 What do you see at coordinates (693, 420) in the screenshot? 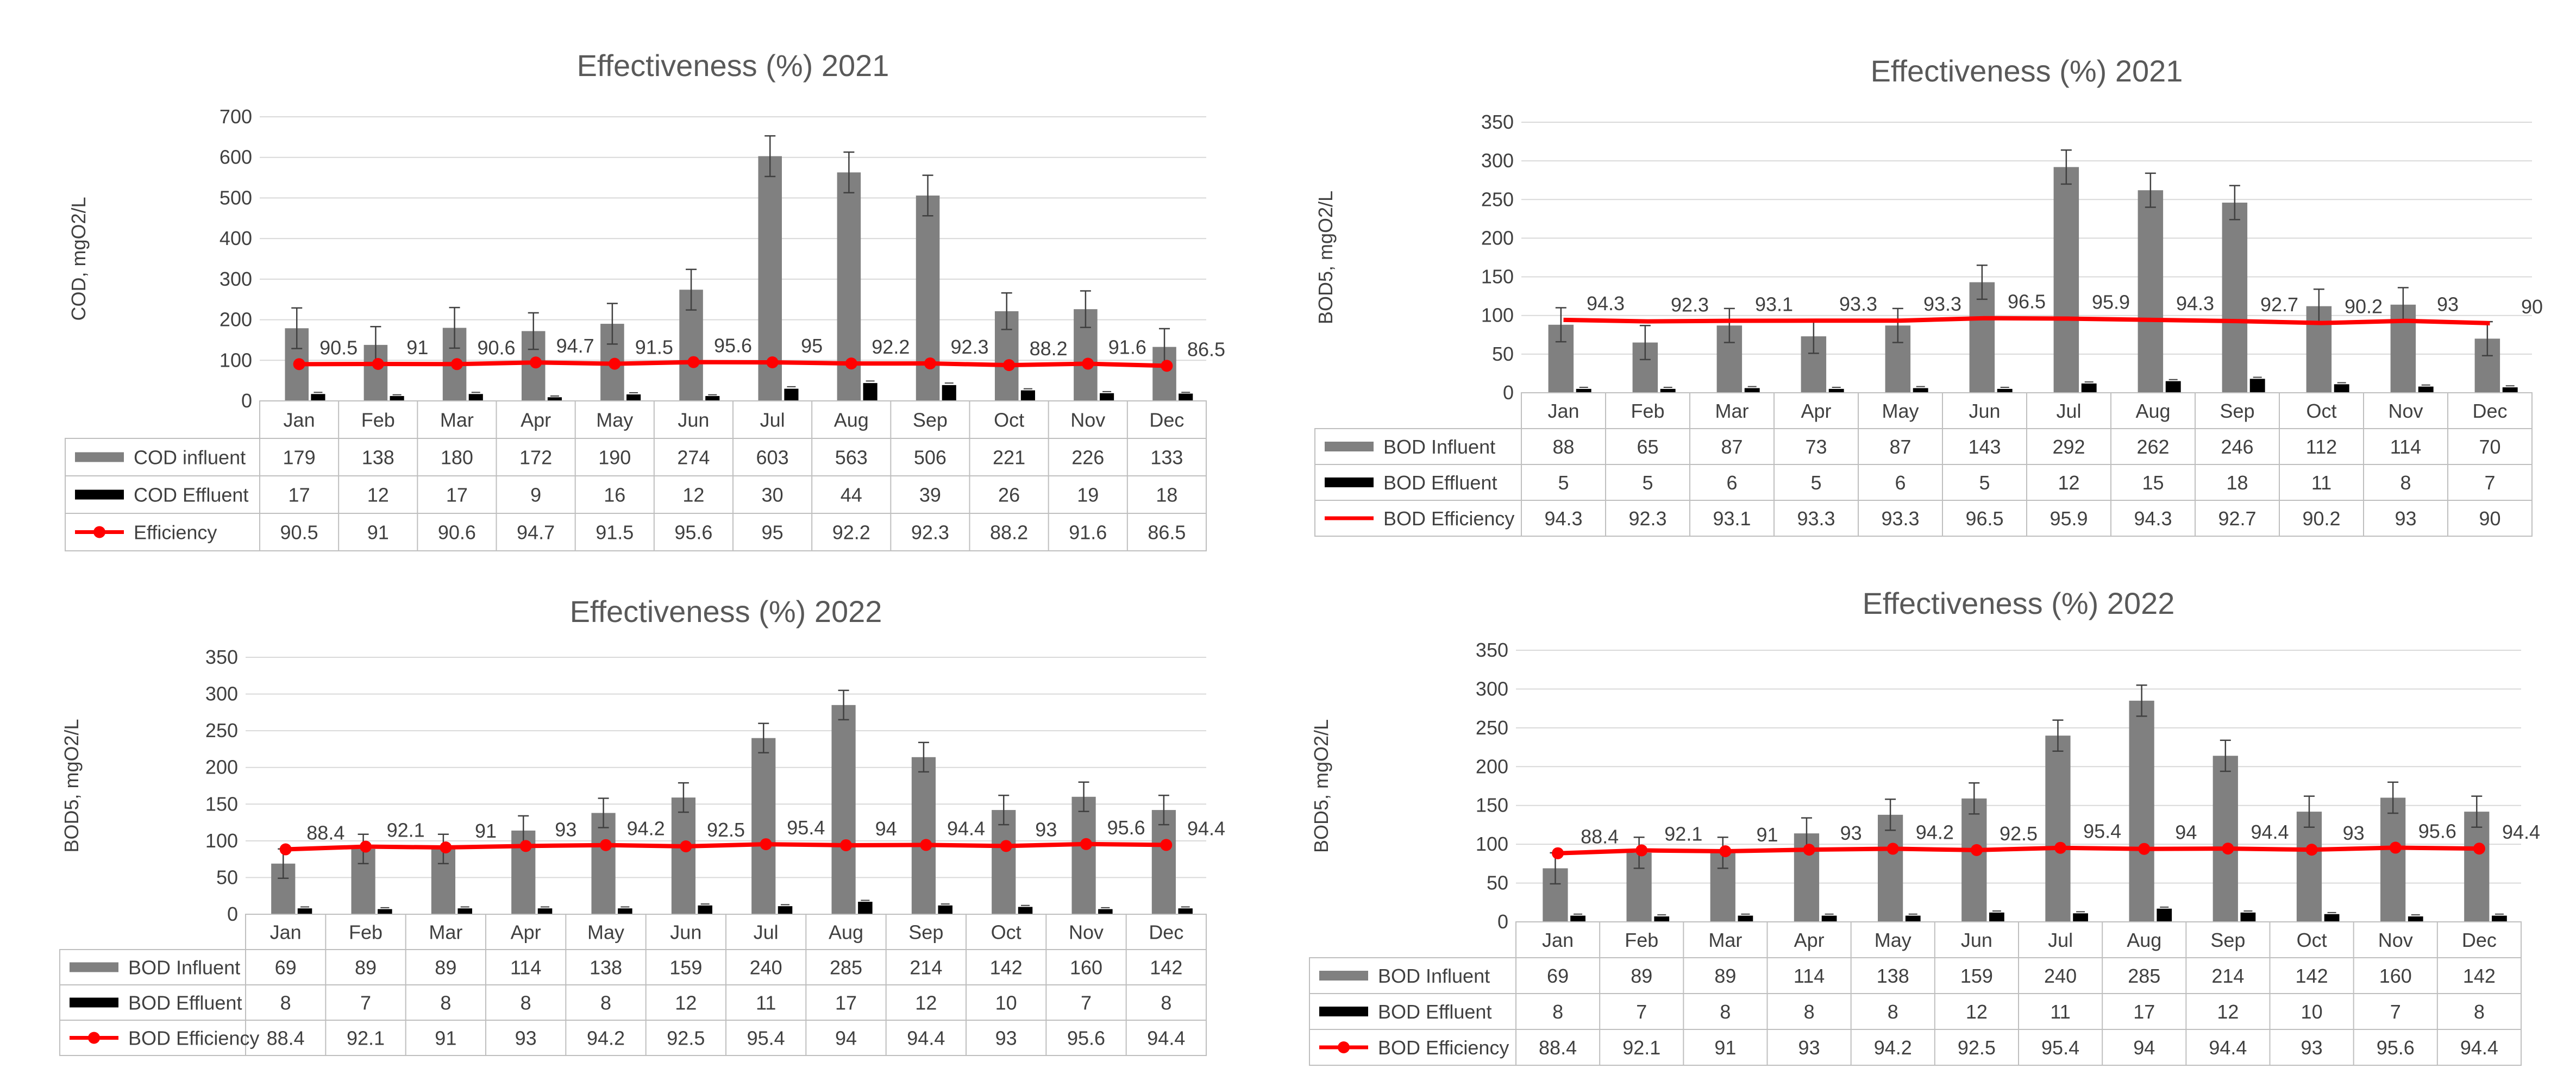
I see `x-category-label: Jun` at bounding box center [693, 420].